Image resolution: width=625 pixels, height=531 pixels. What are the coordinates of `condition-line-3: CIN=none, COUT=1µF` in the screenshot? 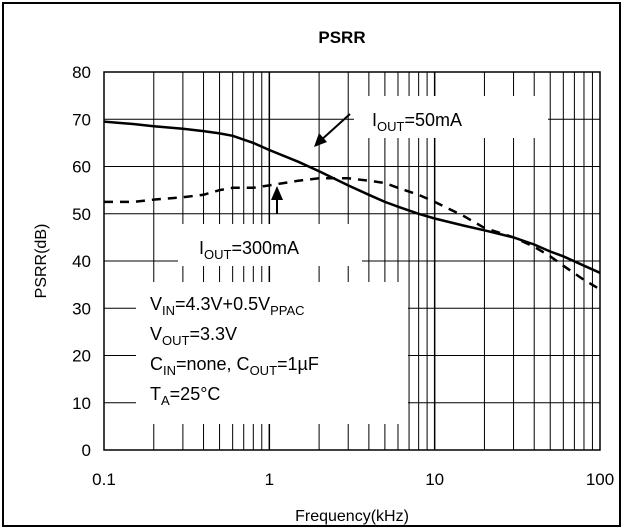 It's located at (234, 366).